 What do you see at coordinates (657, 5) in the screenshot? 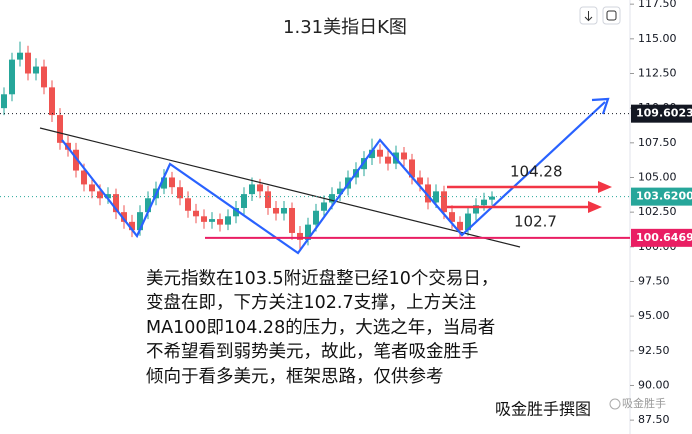
I see `y-tick-label: 117.50` at bounding box center [657, 5].